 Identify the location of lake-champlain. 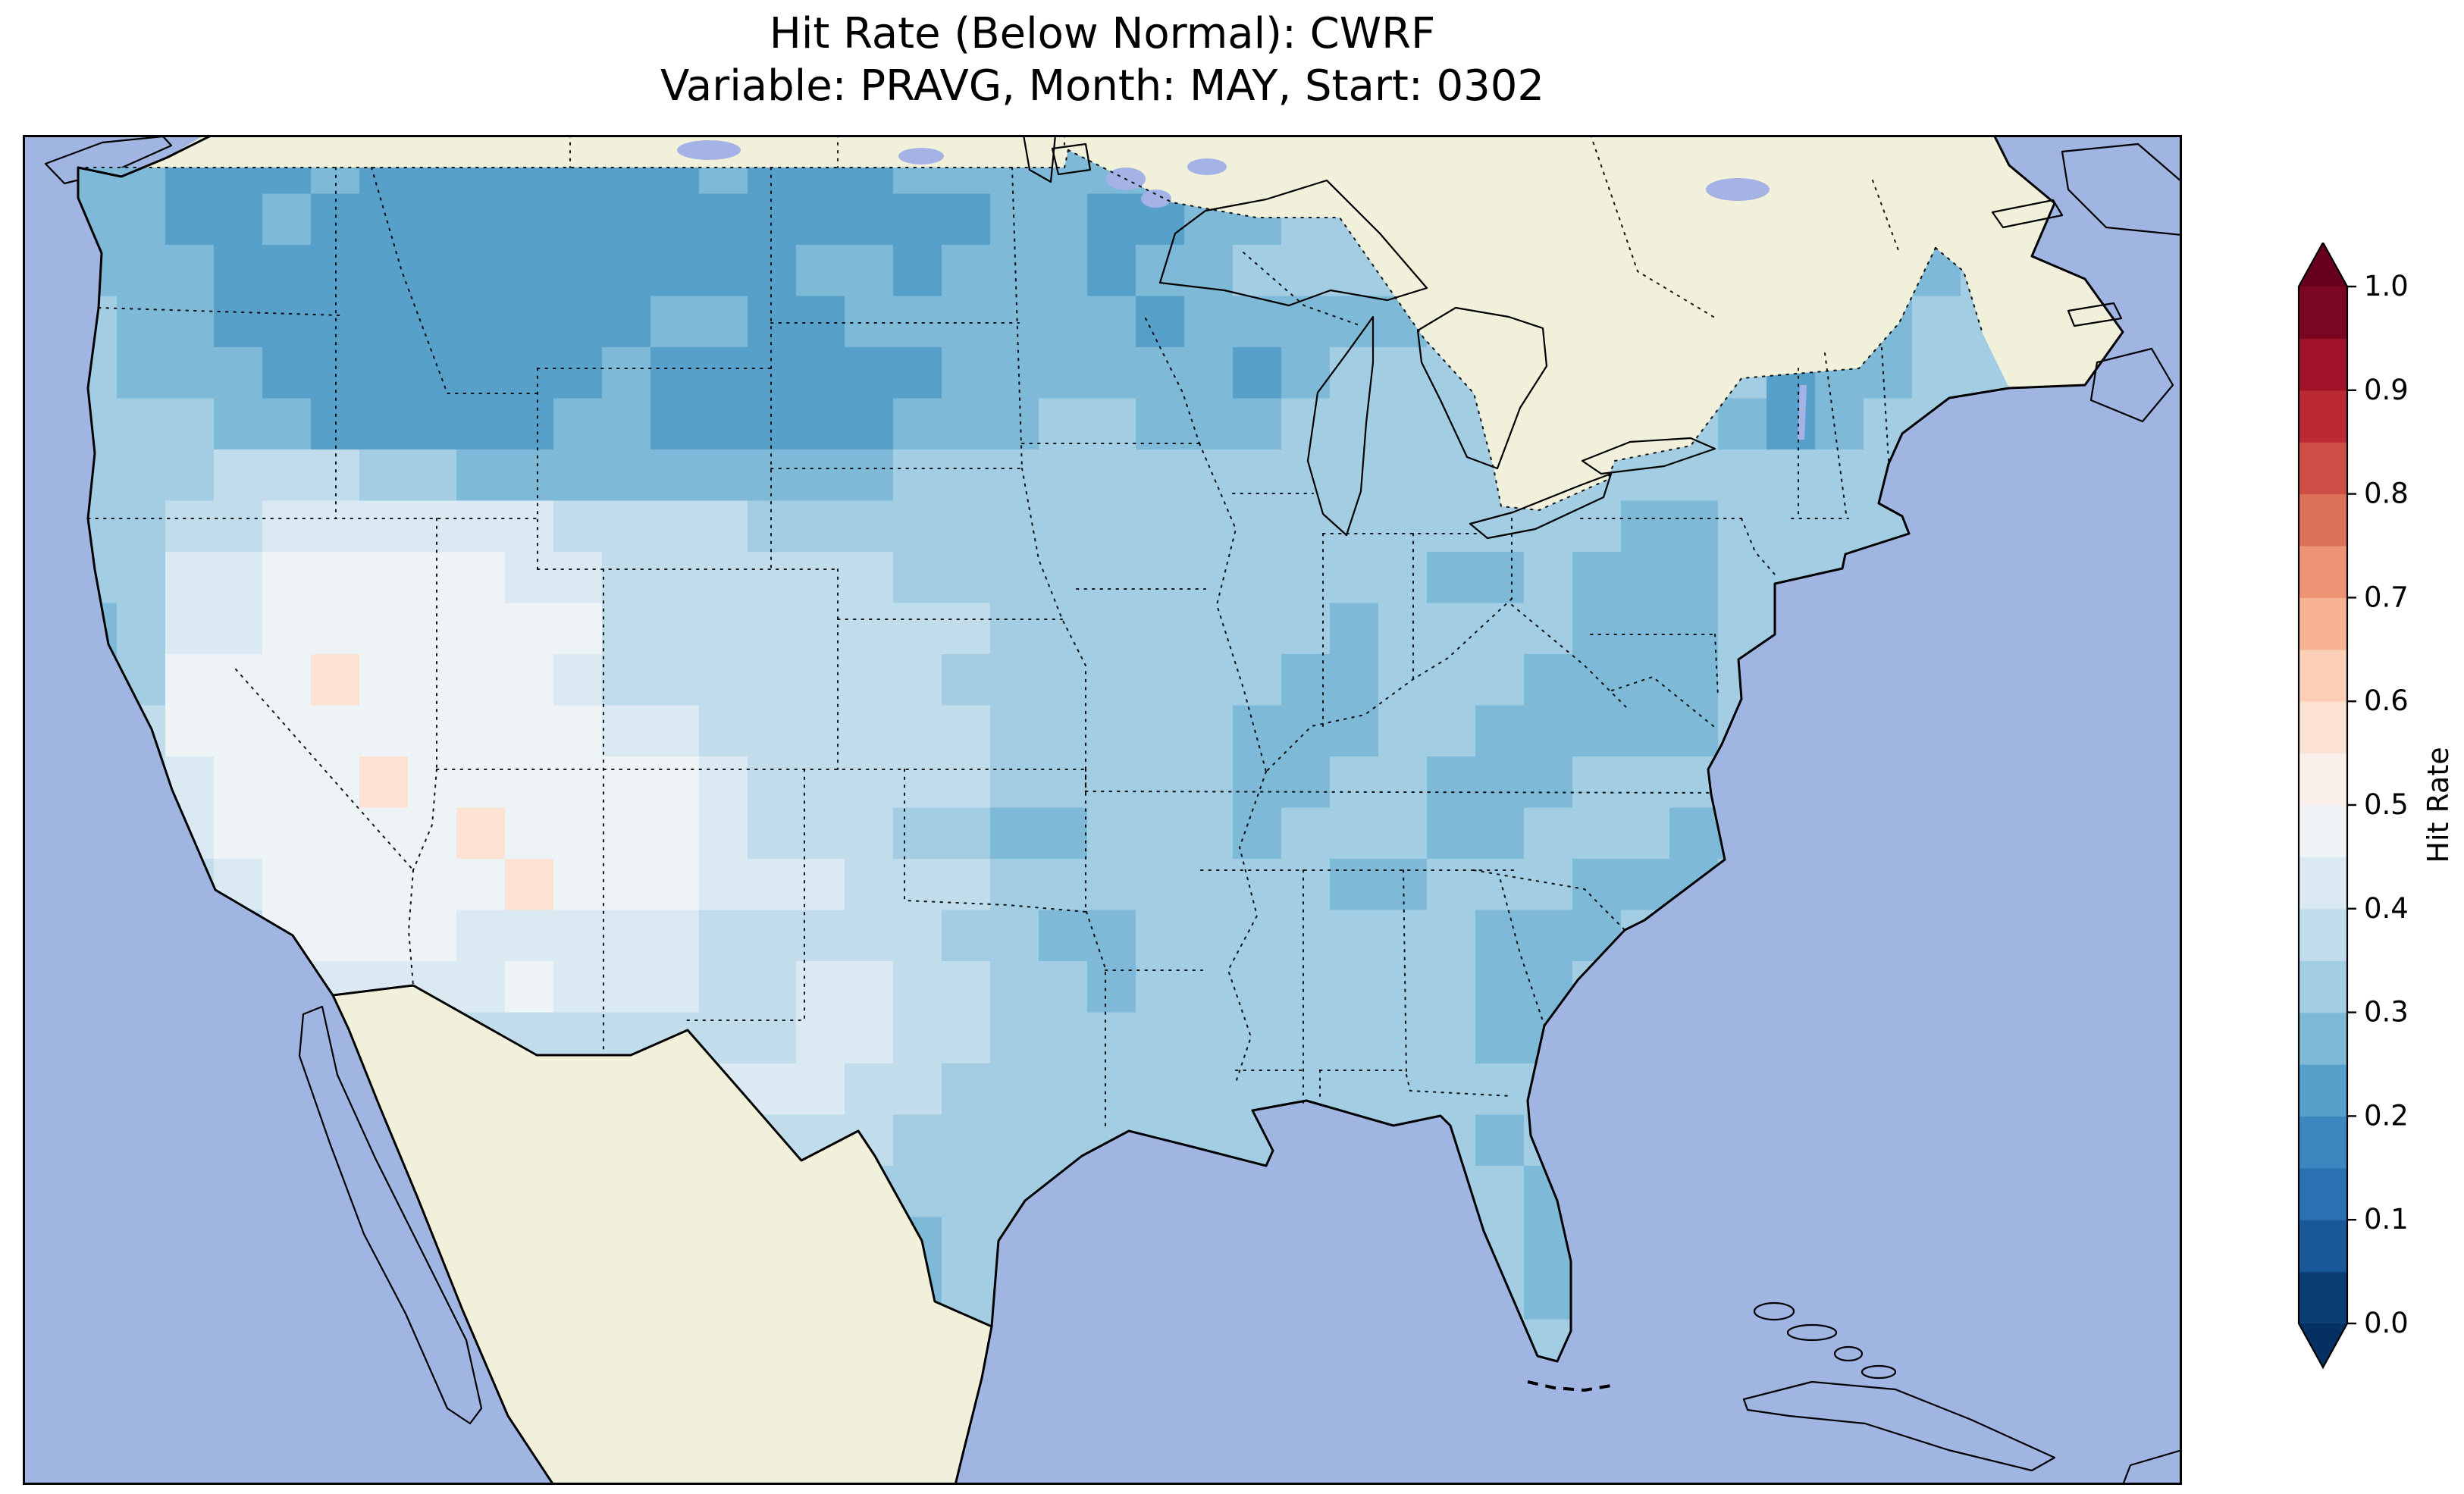
(1802, 412).